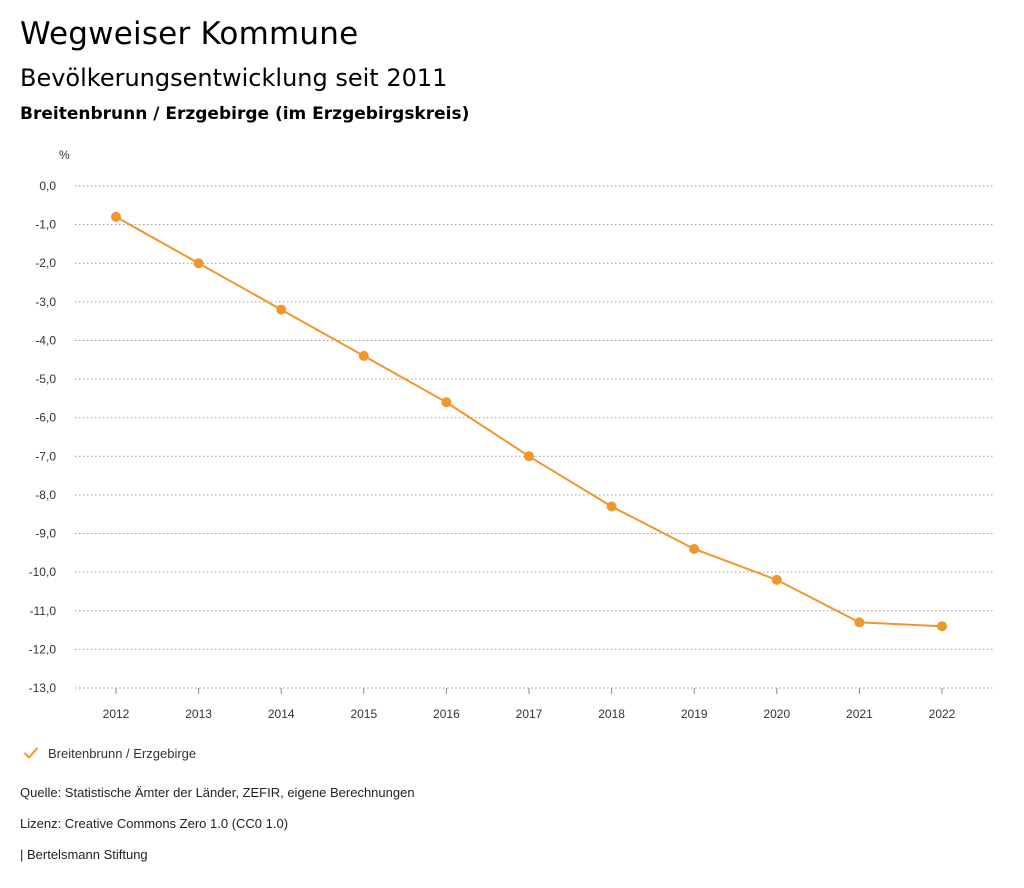  What do you see at coordinates (859, 714) in the screenshot?
I see `x-tick-label: 2021` at bounding box center [859, 714].